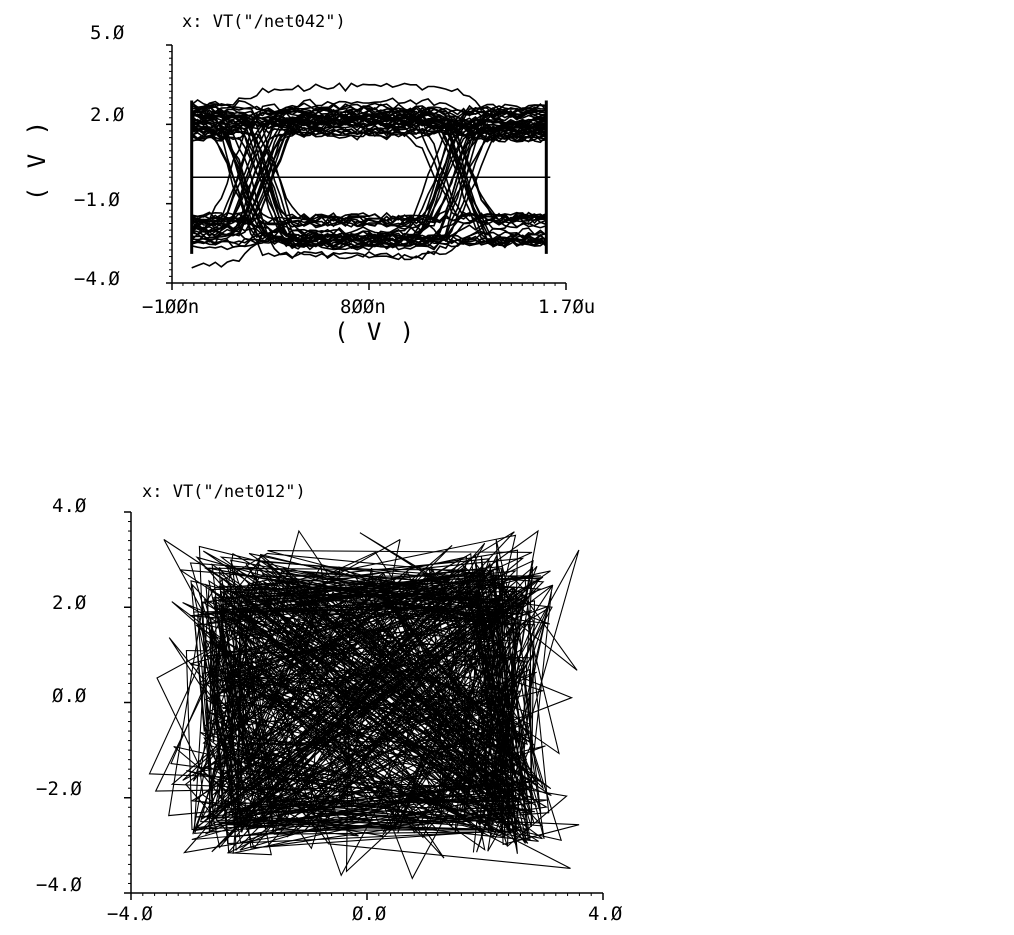 The width and height of the screenshot is (1014, 935). What do you see at coordinates (59, 789) in the screenshot?
I see `xy-ytick-label: −2.Ø` at bounding box center [59, 789].